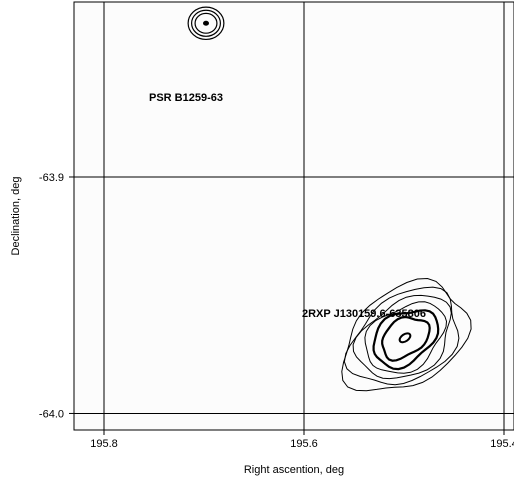 Image resolution: width=514 pixels, height=481 pixels. I want to click on contour-core, so click(206, 23).